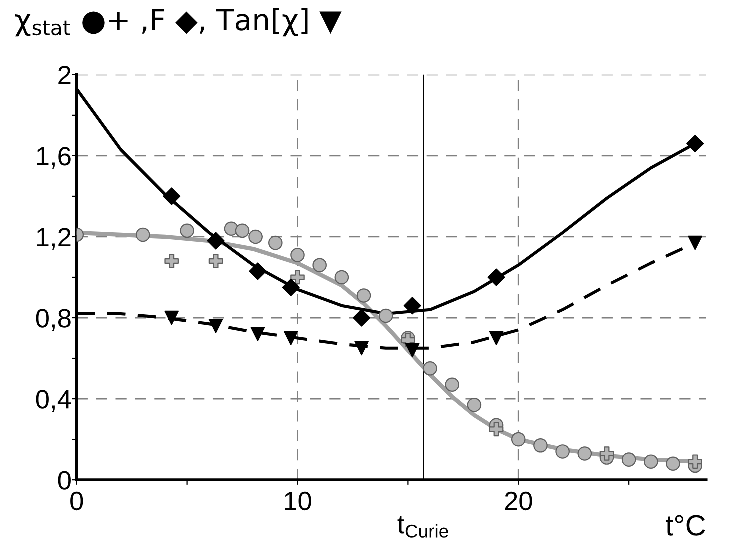  I want to click on x-tick-label: 20, so click(518, 501).